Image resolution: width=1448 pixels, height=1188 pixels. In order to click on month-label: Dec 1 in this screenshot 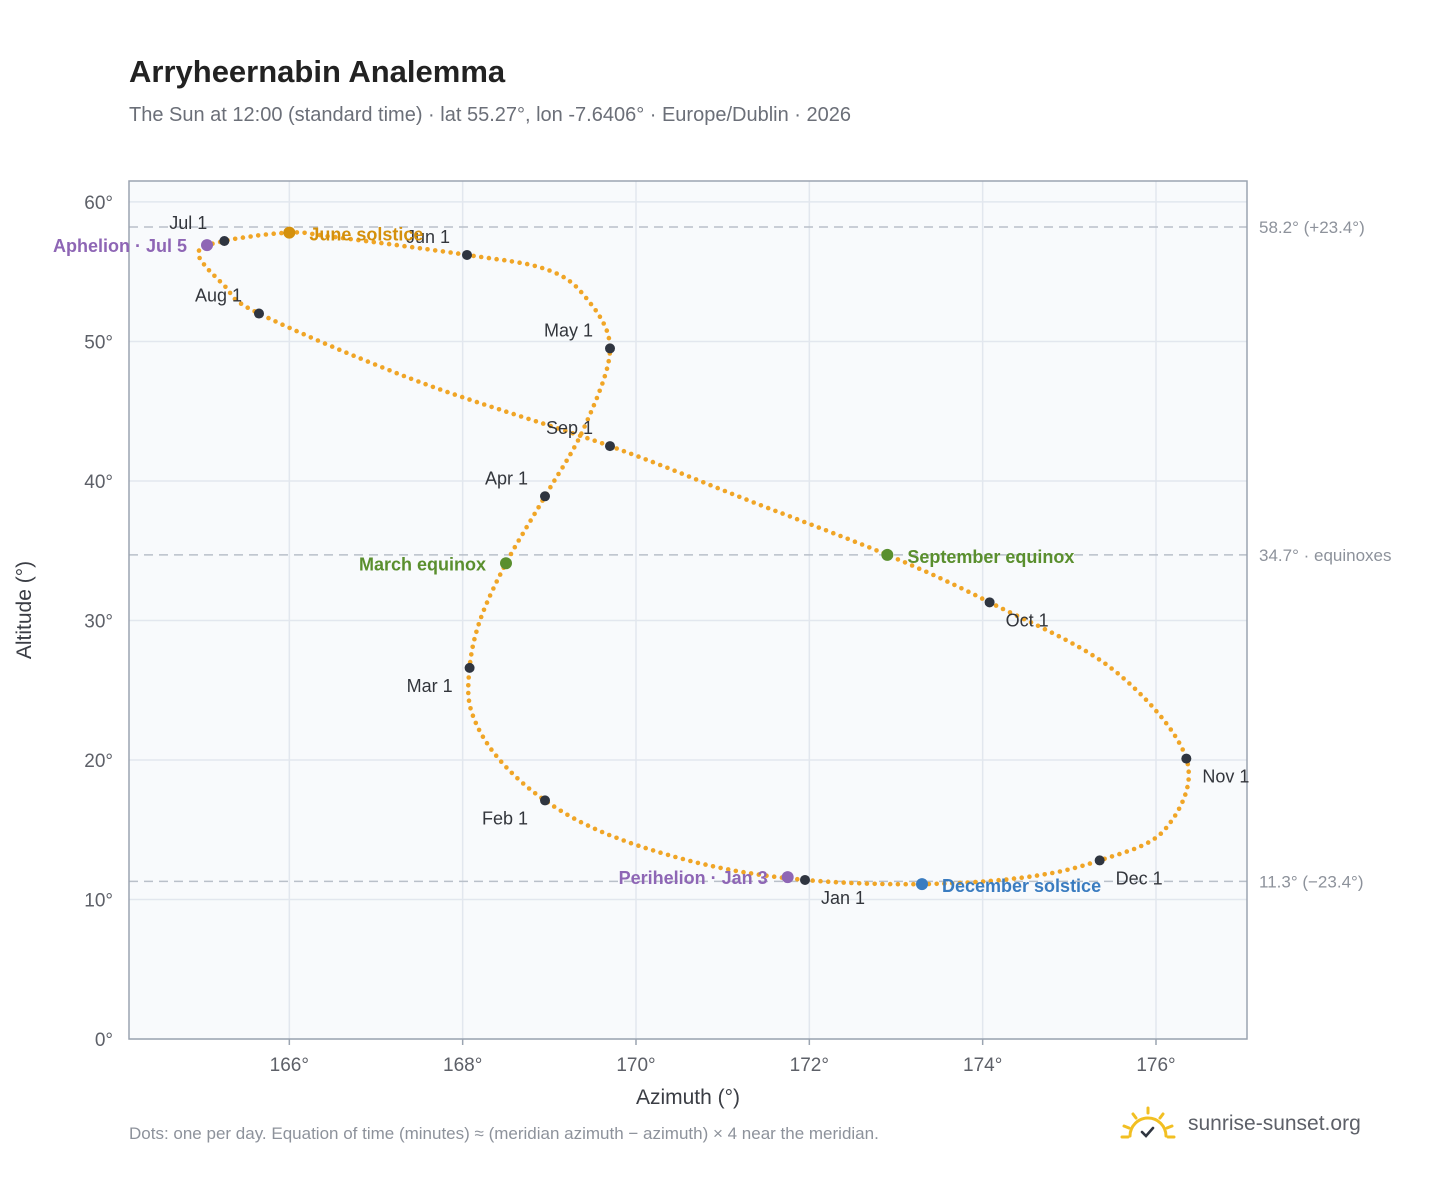, I will do `click(1139, 878)`.